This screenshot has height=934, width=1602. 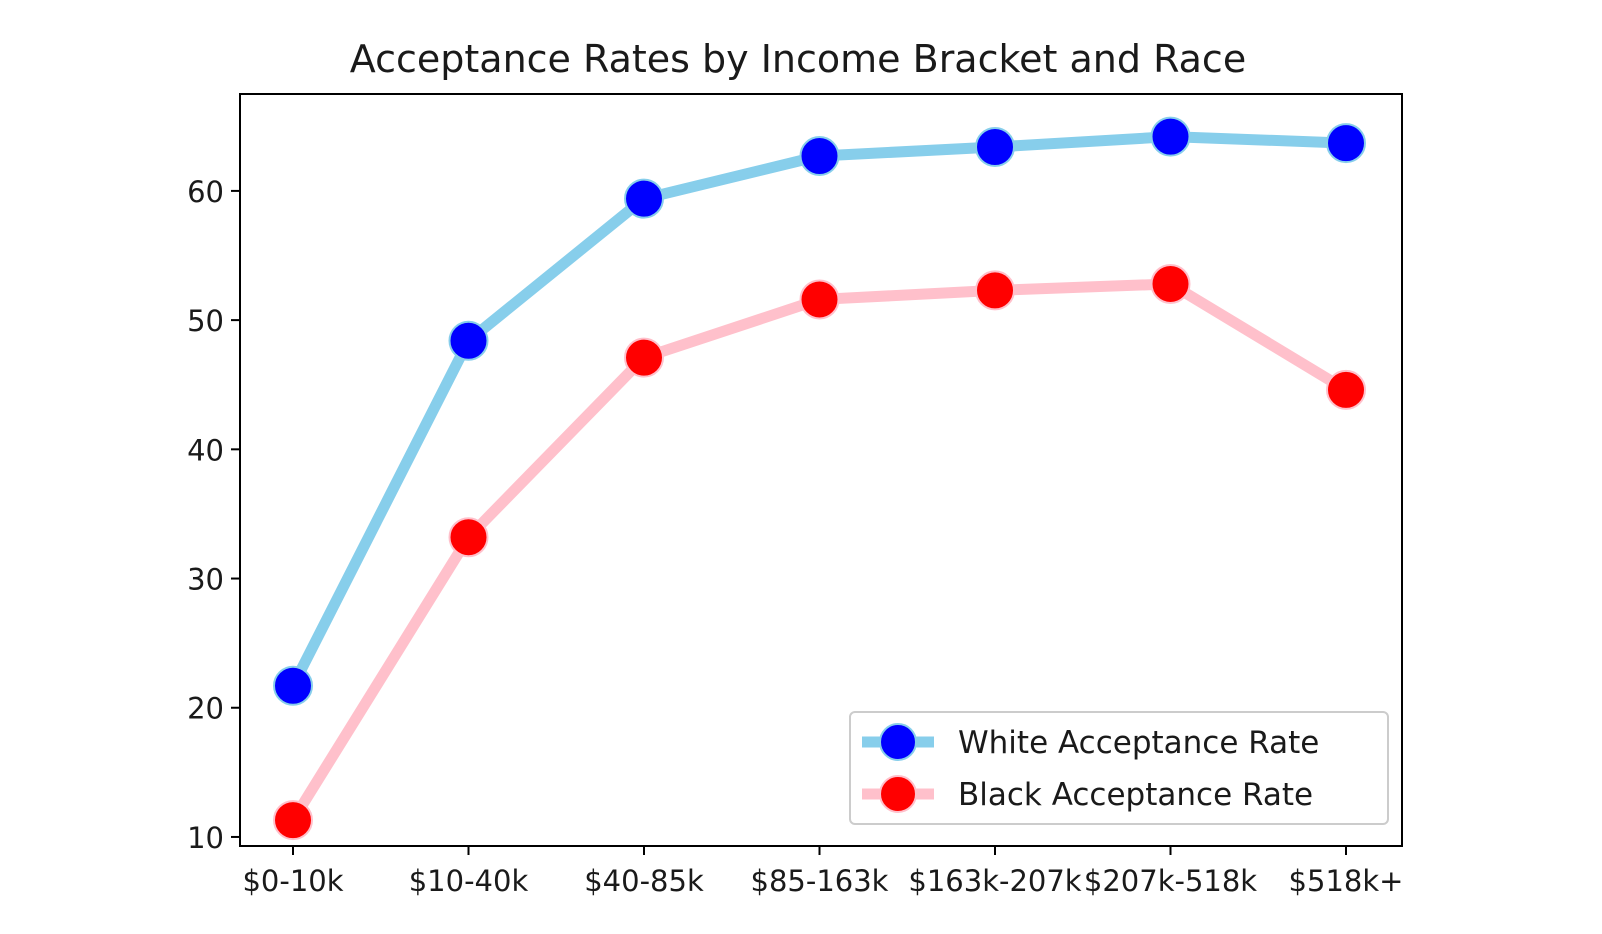 What do you see at coordinates (994, 881) in the screenshot?
I see `x-tick-label-4: $163k-207k` at bounding box center [994, 881].